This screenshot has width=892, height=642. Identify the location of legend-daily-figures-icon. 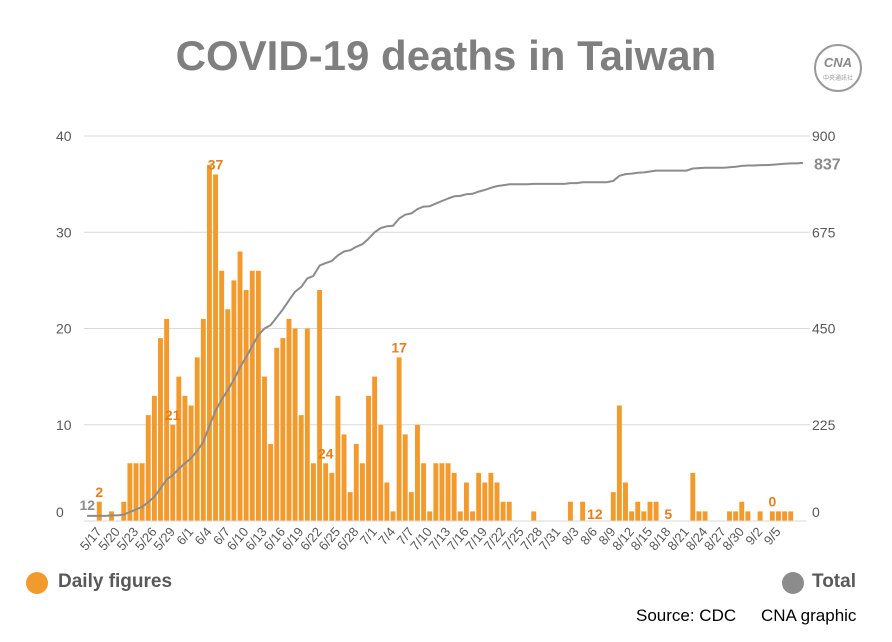
(37, 583).